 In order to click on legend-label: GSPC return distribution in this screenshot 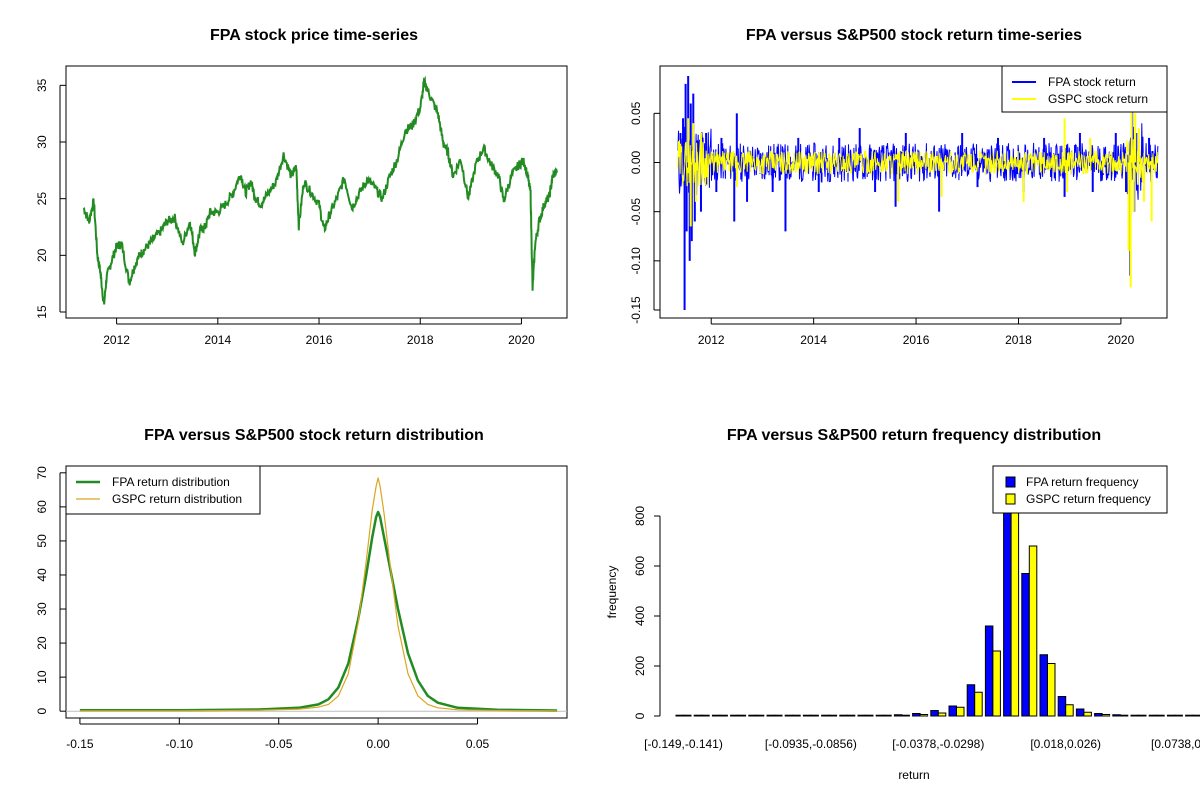, I will do `click(177, 499)`.